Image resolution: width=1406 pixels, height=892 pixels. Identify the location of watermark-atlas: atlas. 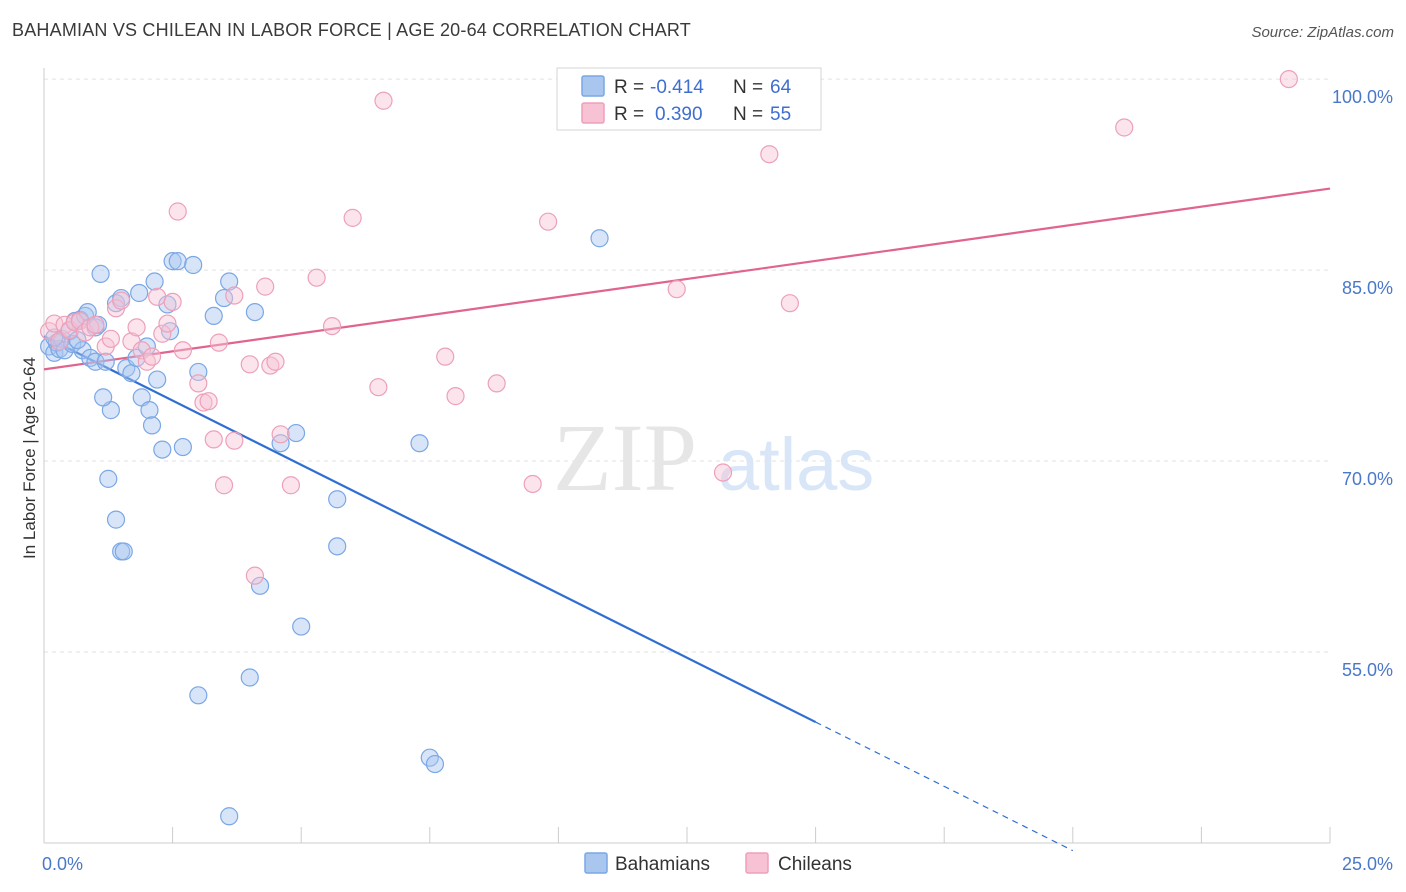
(796, 464).